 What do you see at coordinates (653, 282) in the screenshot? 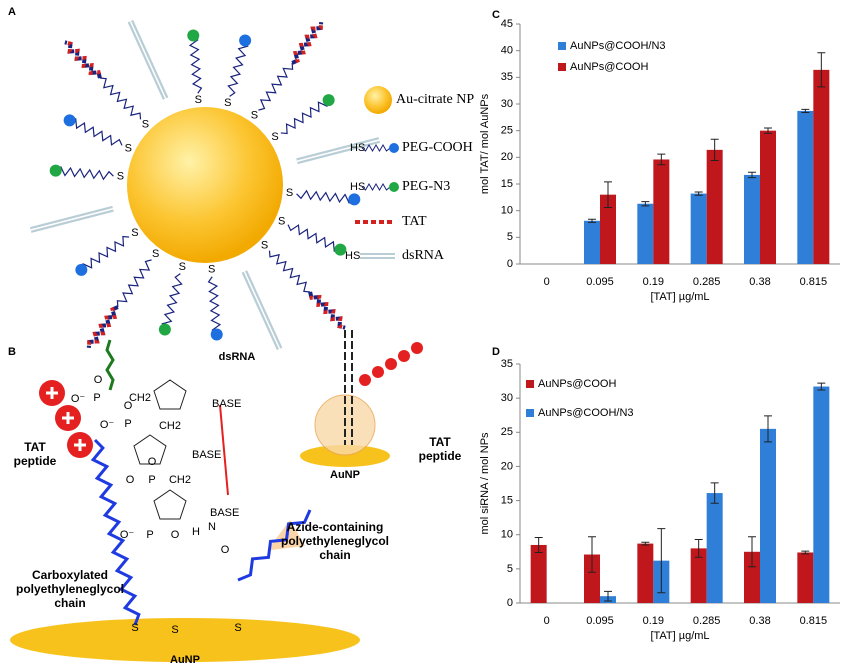
I see `x-tick-label: 0.19` at bounding box center [653, 282].